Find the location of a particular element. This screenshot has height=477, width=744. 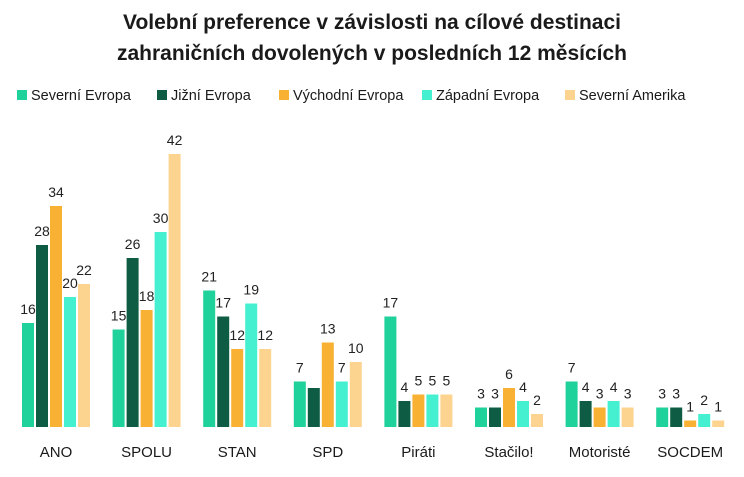

bar-ano-severni-amerika is located at coordinates (84, 355).